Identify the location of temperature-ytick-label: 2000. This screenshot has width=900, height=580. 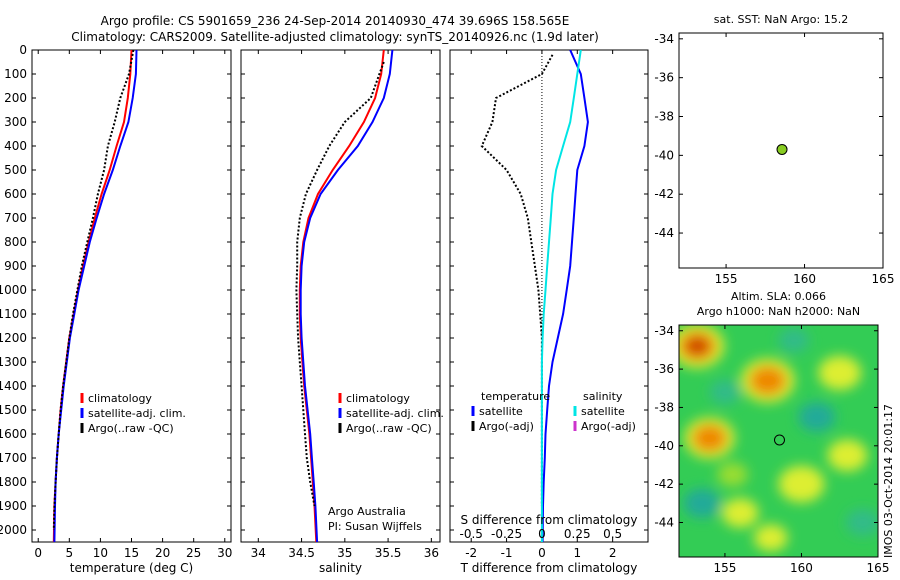
(13, 530).